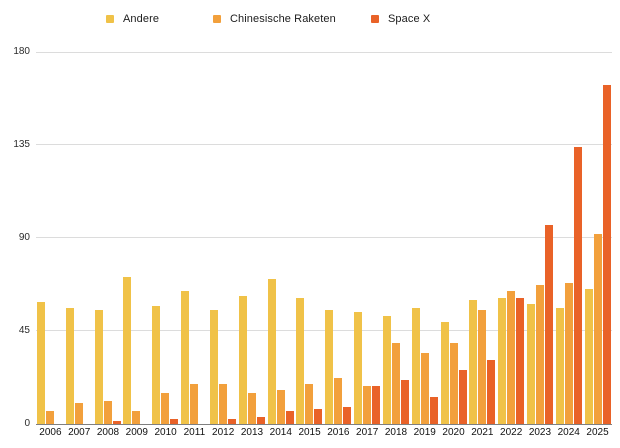  I want to click on x-tick-label-2009: 2009, so click(136, 432).